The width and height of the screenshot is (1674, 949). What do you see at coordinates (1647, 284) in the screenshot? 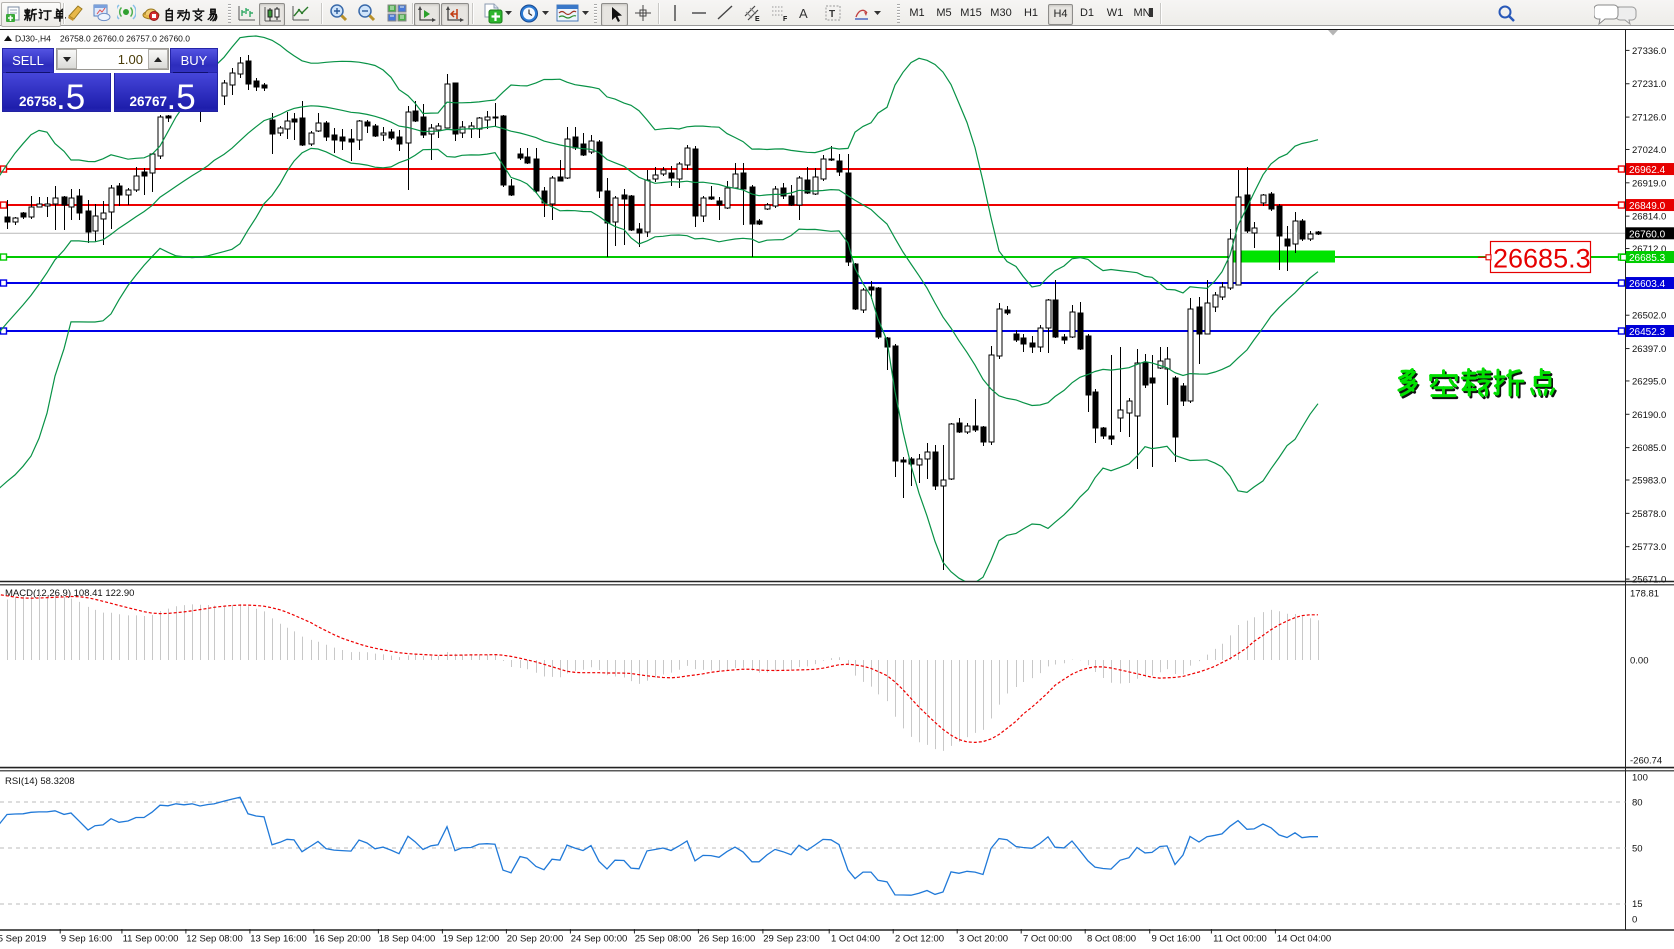
I see `svg-text: 26603.4` at bounding box center [1647, 284].